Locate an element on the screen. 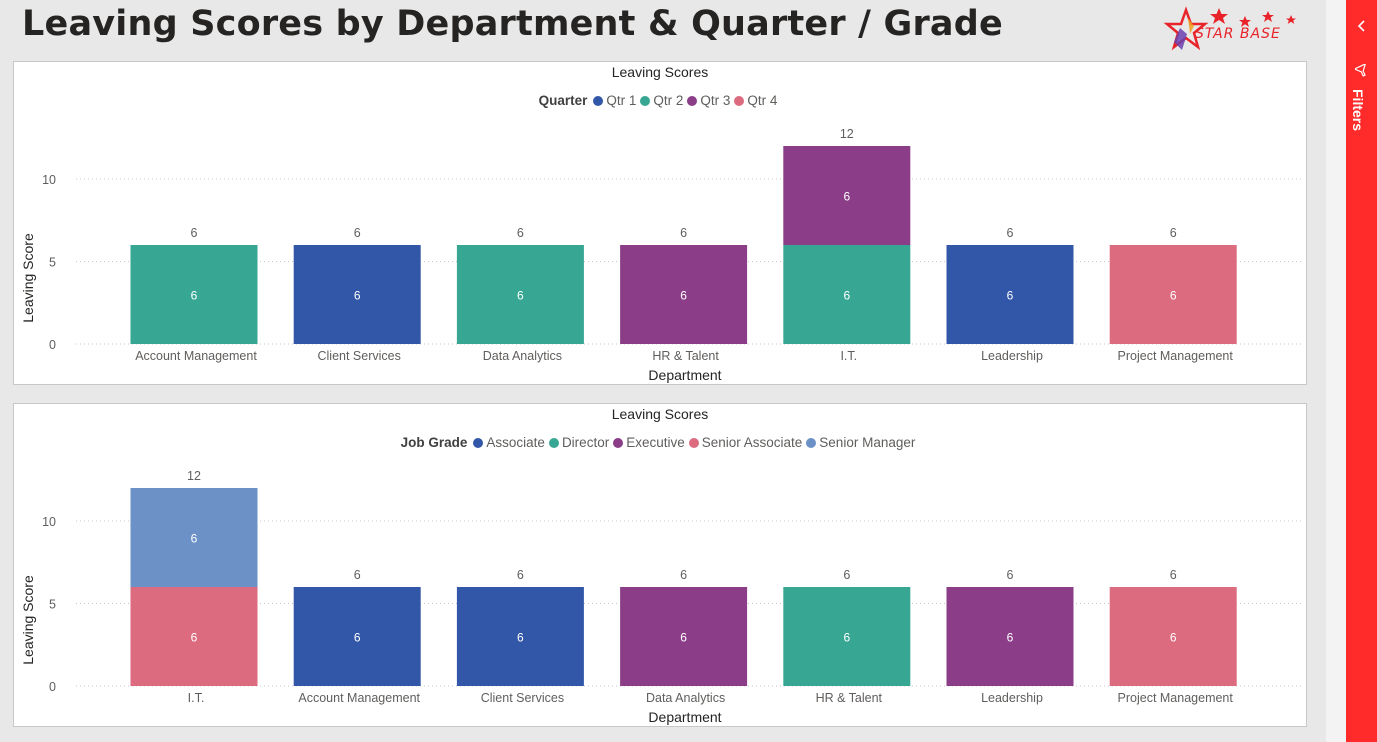 This screenshot has width=1377, height=742. legend-label: Senior Associate is located at coordinates (752, 442).